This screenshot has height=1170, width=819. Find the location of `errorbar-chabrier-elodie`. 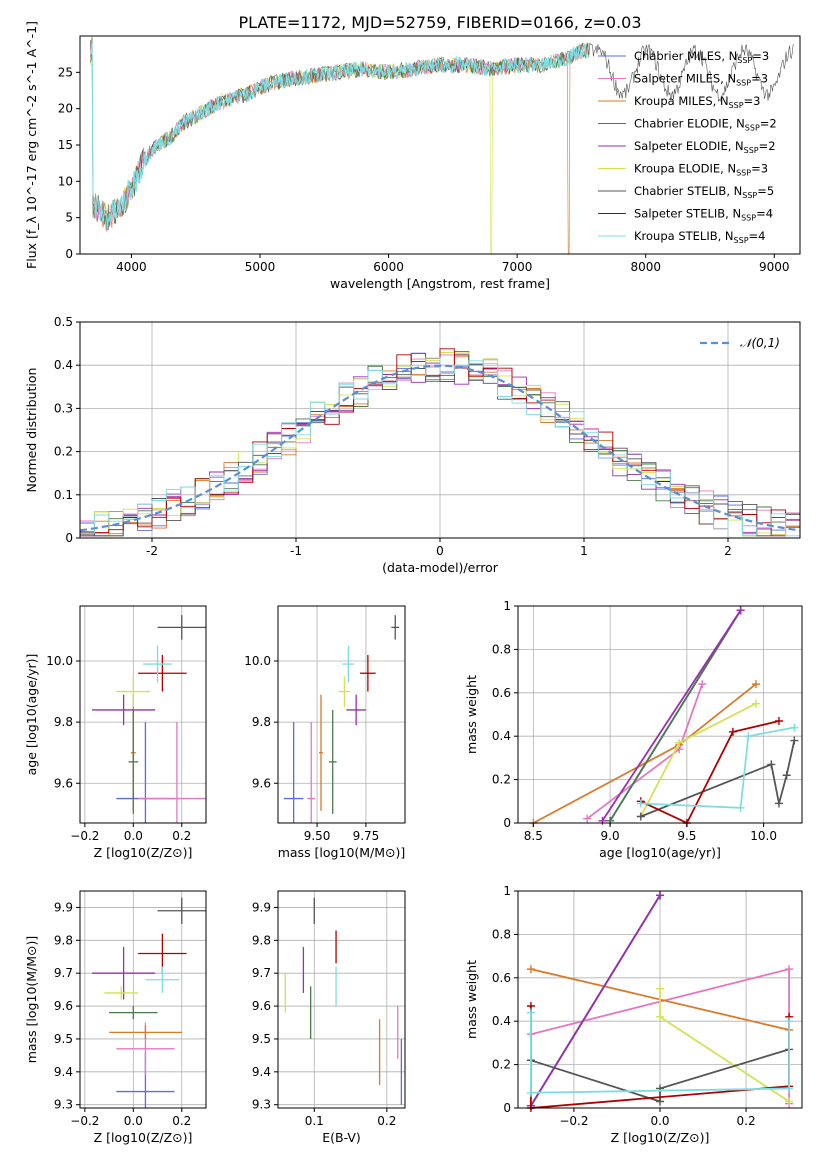

errorbar-chabrier-elodie is located at coordinates (133, 1013).